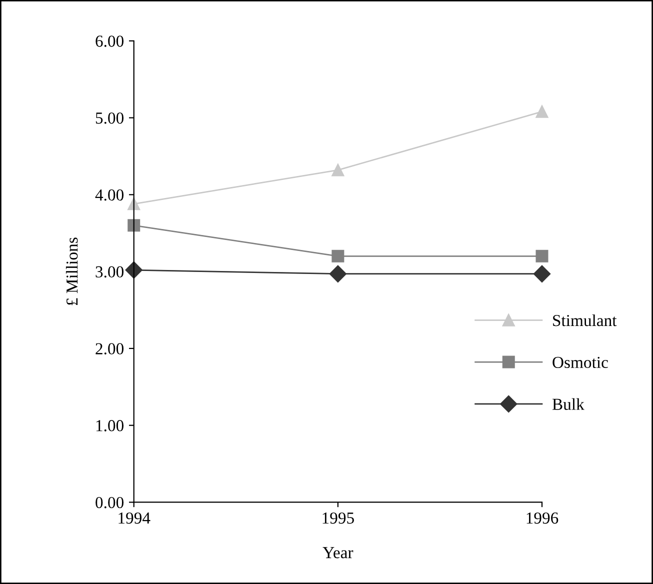  Describe the element at coordinates (110, 118) in the screenshot. I see `y-tick-label: 5.00` at that location.